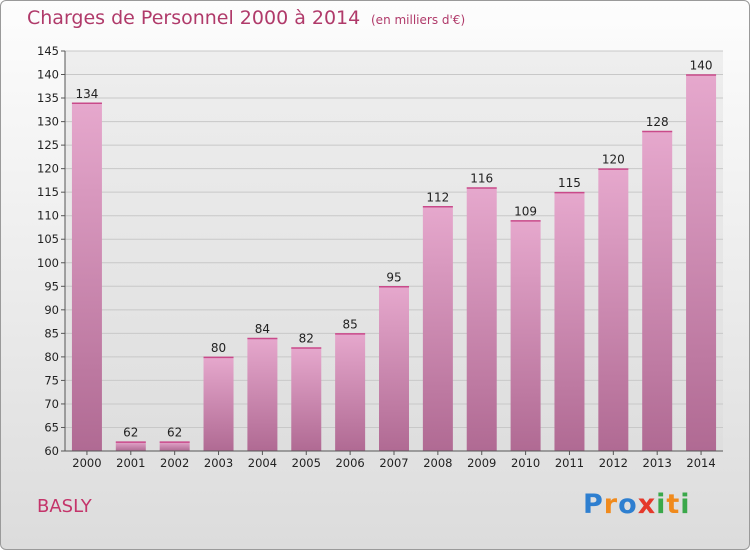  Describe the element at coordinates (393, 277) in the screenshot. I see `data-label: 95` at that location.